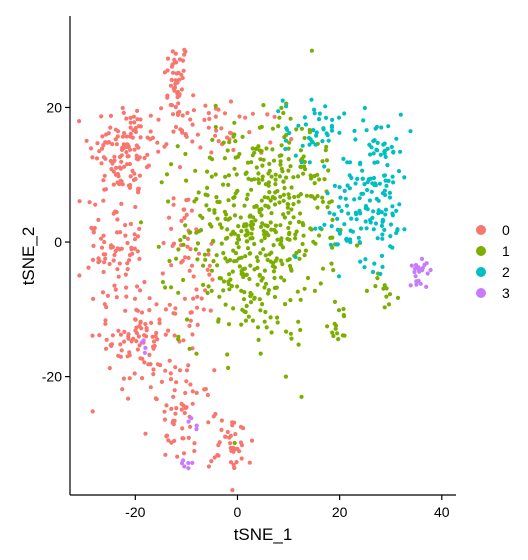 The image size is (528, 560). I want to click on y-tick-label: 20, so click(54, 107).